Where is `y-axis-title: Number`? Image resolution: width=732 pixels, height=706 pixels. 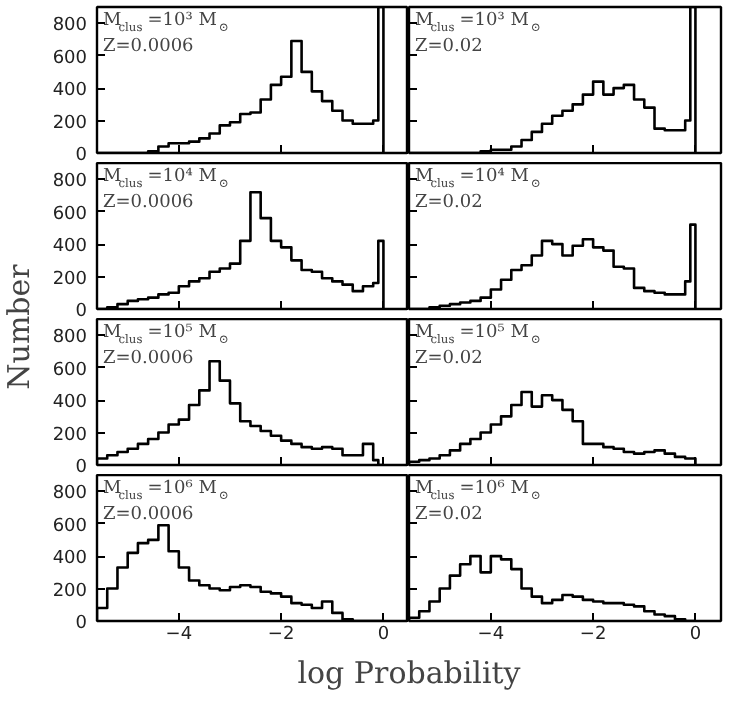 y-axis-title: Number is located at coordinates (19, 326).